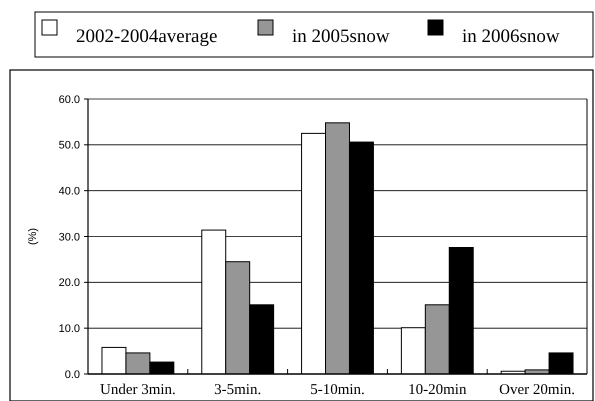 The image size is (595, 401). I want to click on x-tick-label: 3-5min., so click(238, 390).